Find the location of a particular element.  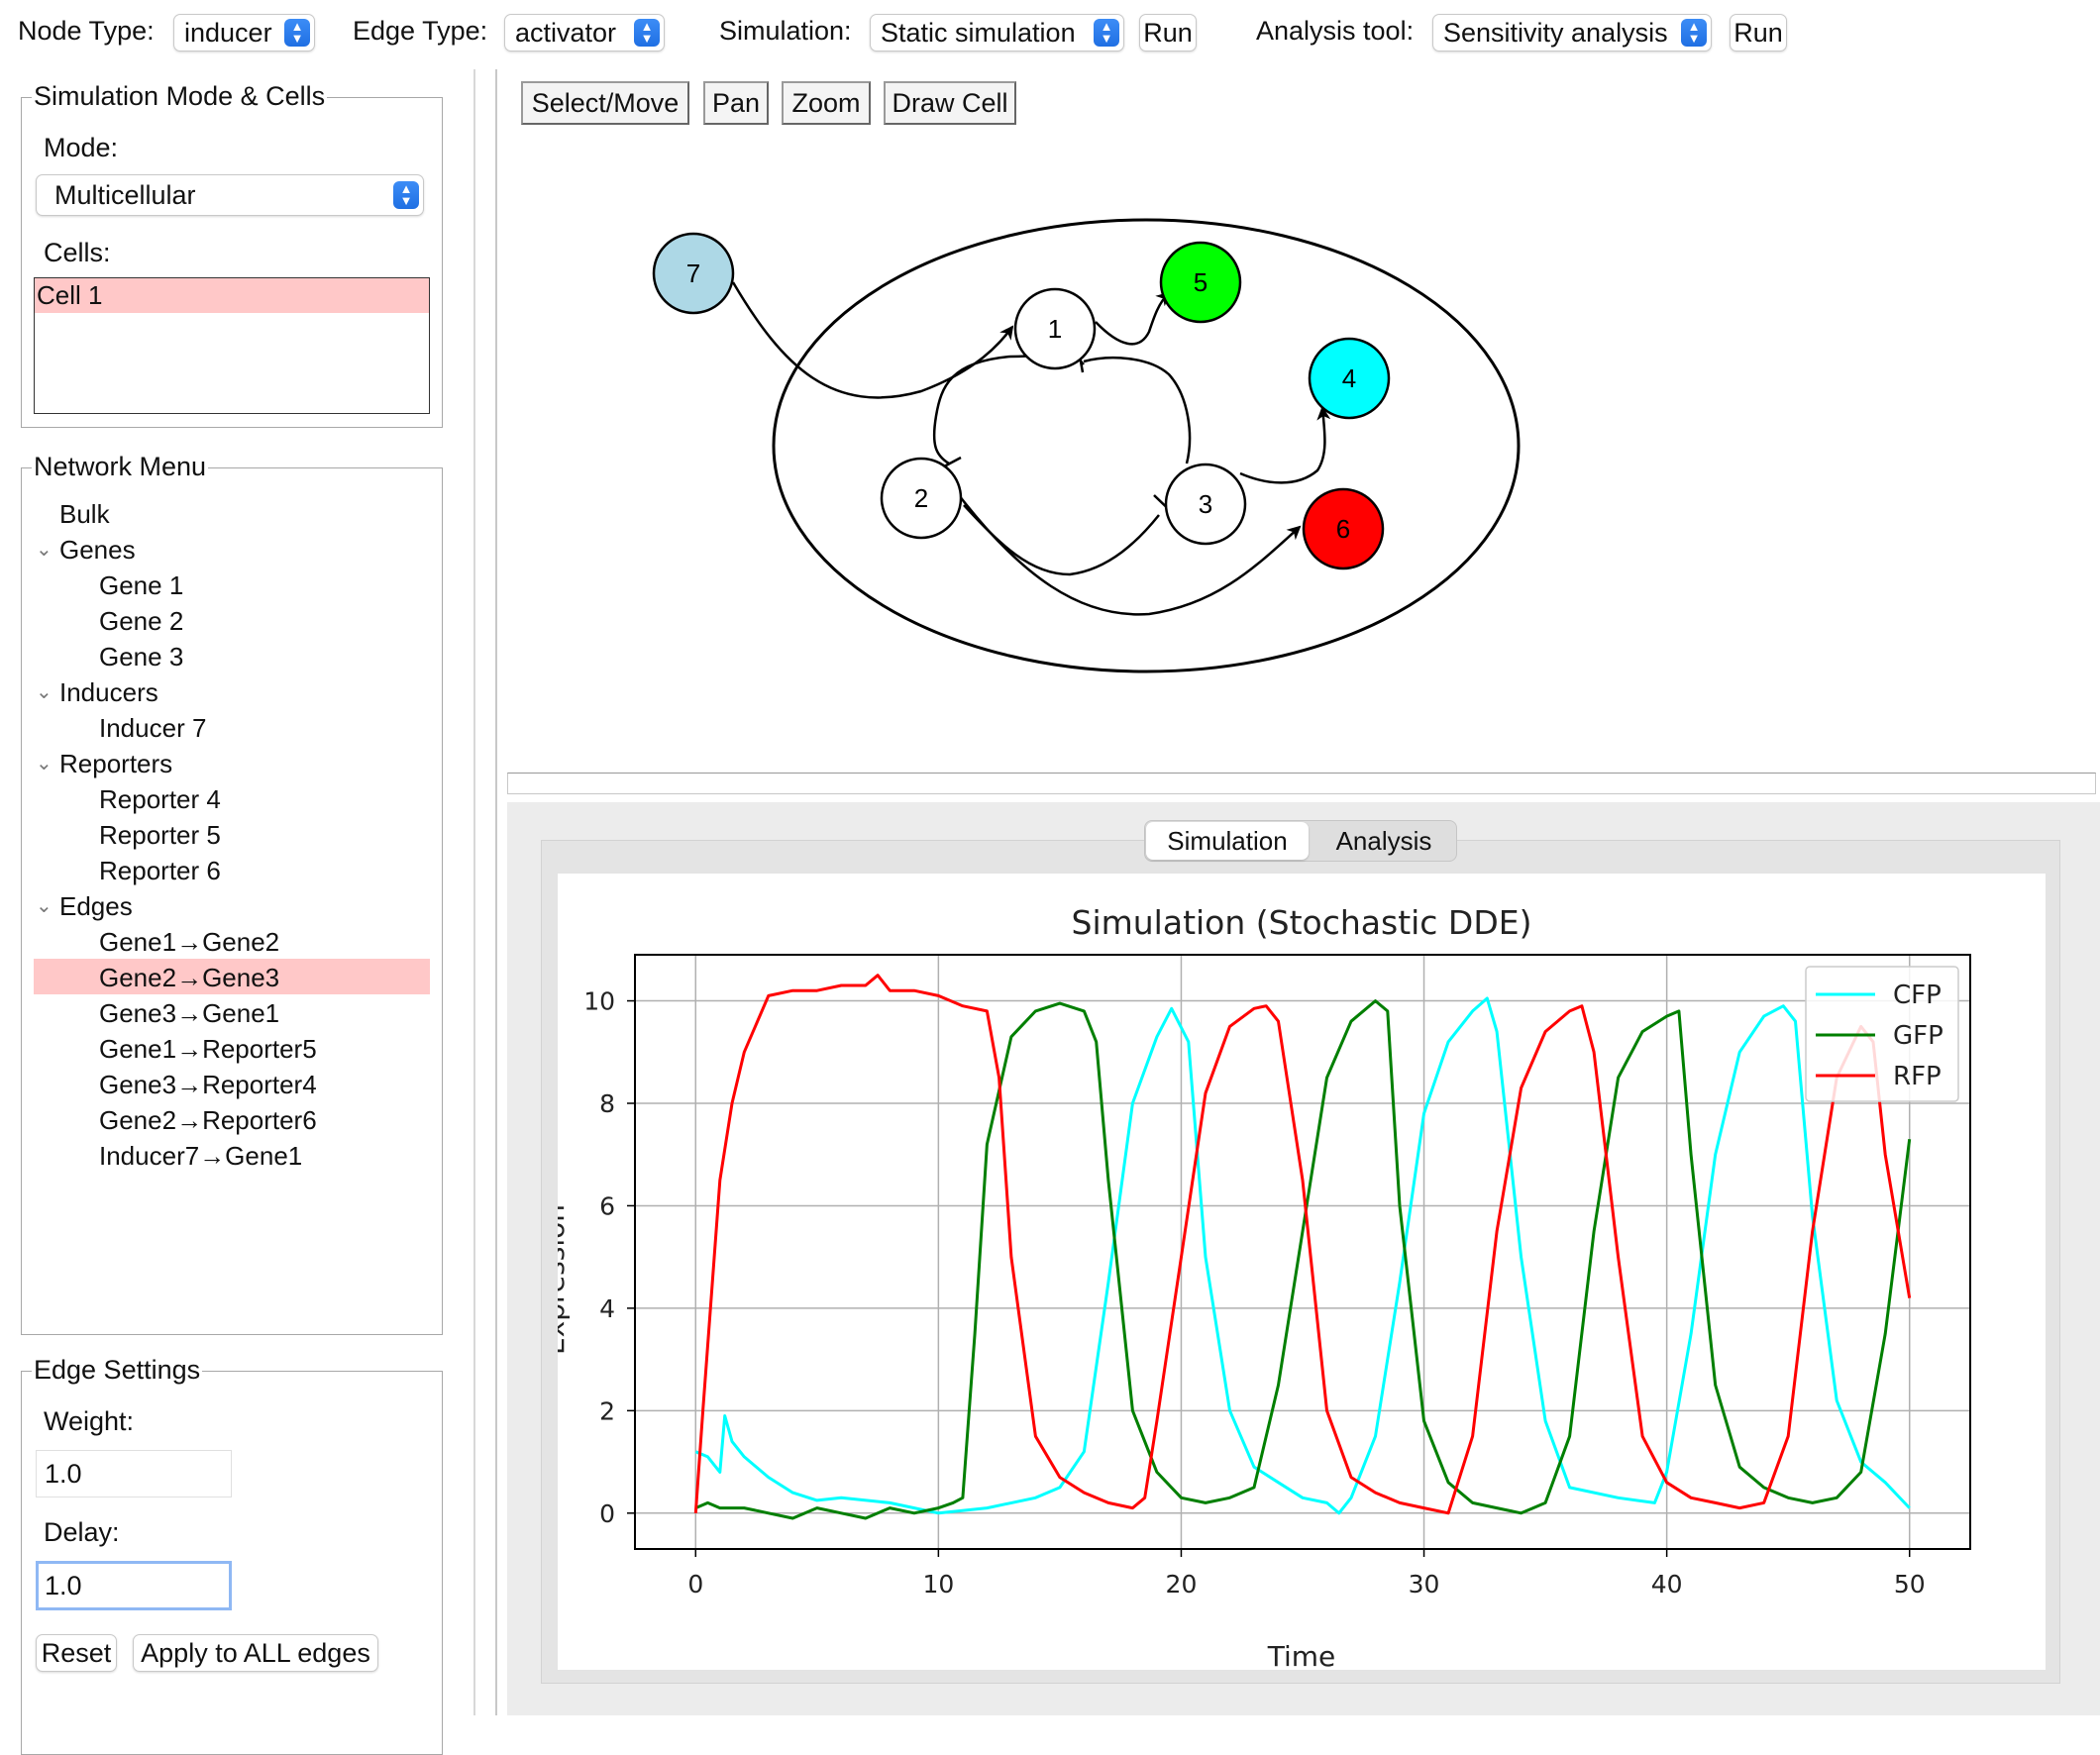

tree-item-reporter: Reporter 4 is located at coordinates (160, 799).